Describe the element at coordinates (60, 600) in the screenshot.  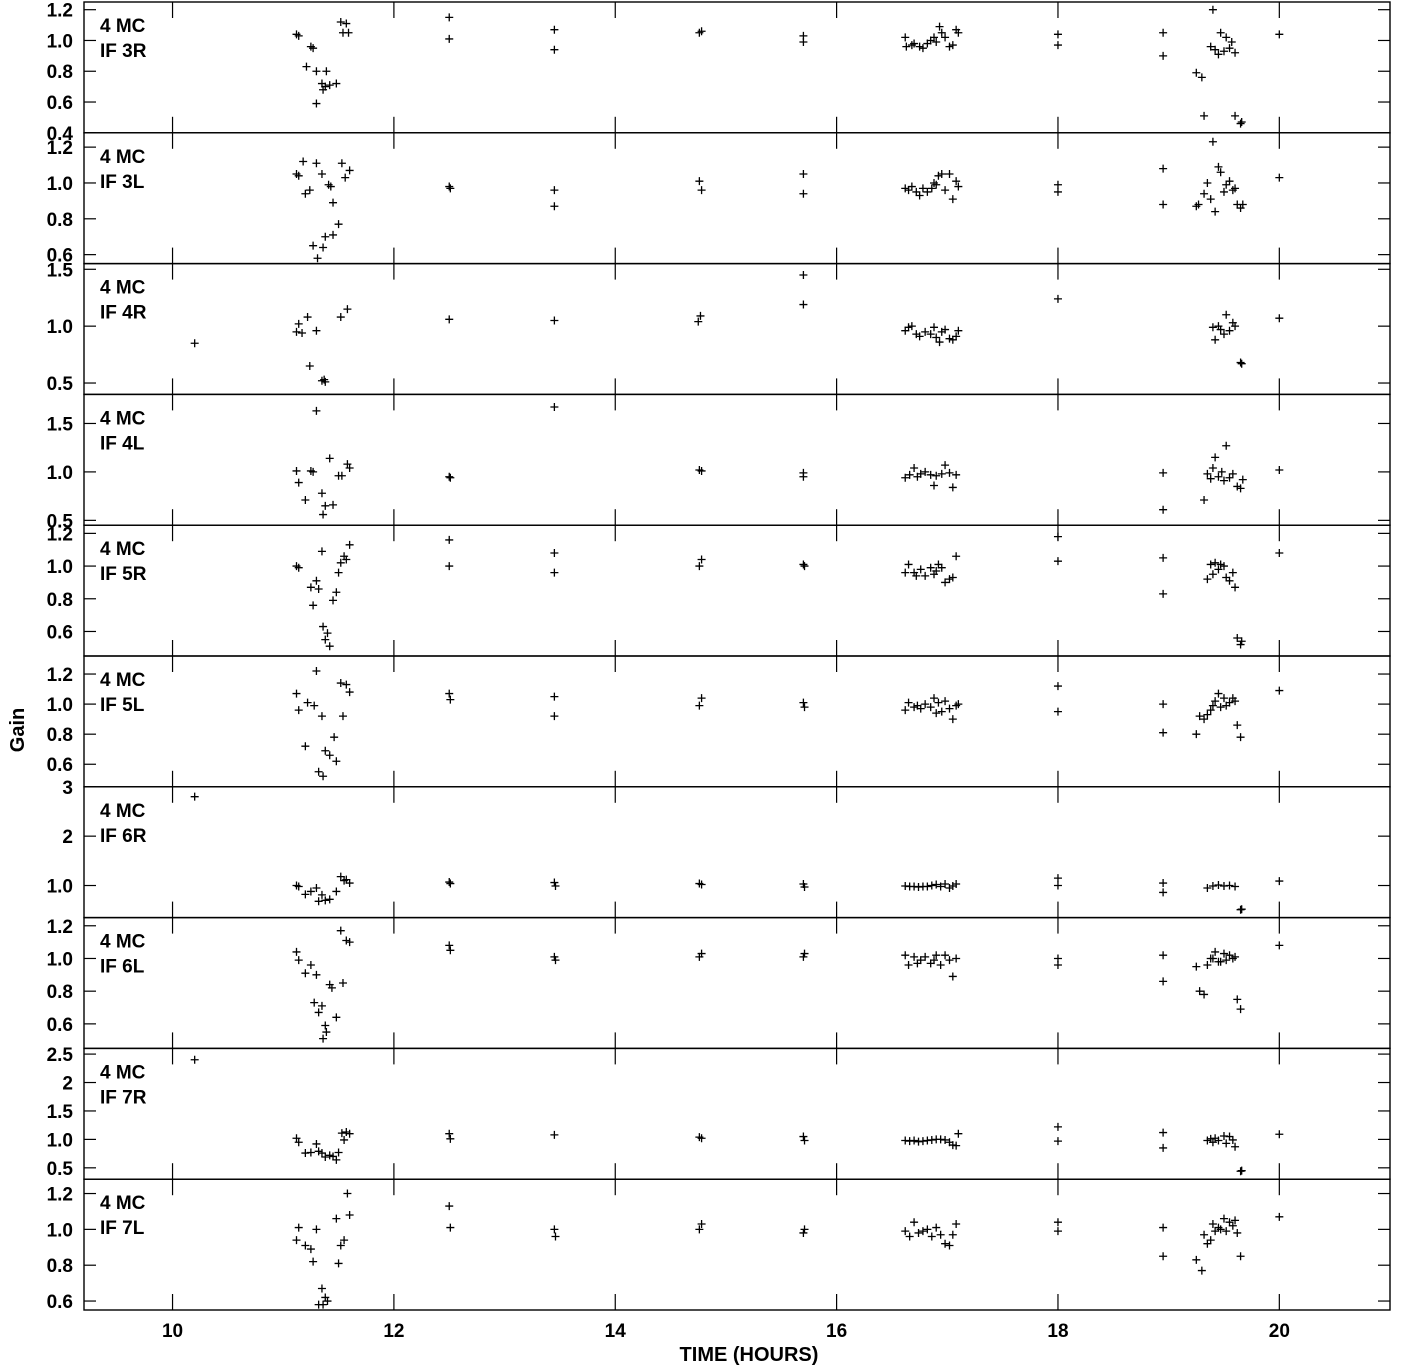
I see `y-tick-label: 0.8` at that location.